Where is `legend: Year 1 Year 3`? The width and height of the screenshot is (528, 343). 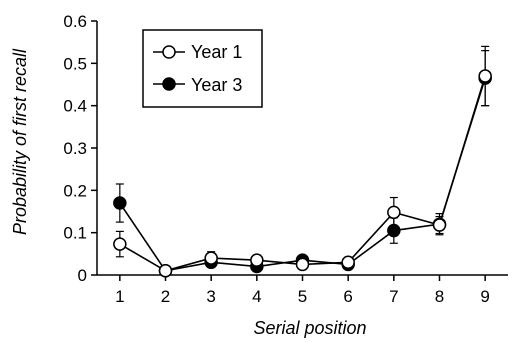 legend: Year 1 Year 3 is located at coordinates (202, 68).